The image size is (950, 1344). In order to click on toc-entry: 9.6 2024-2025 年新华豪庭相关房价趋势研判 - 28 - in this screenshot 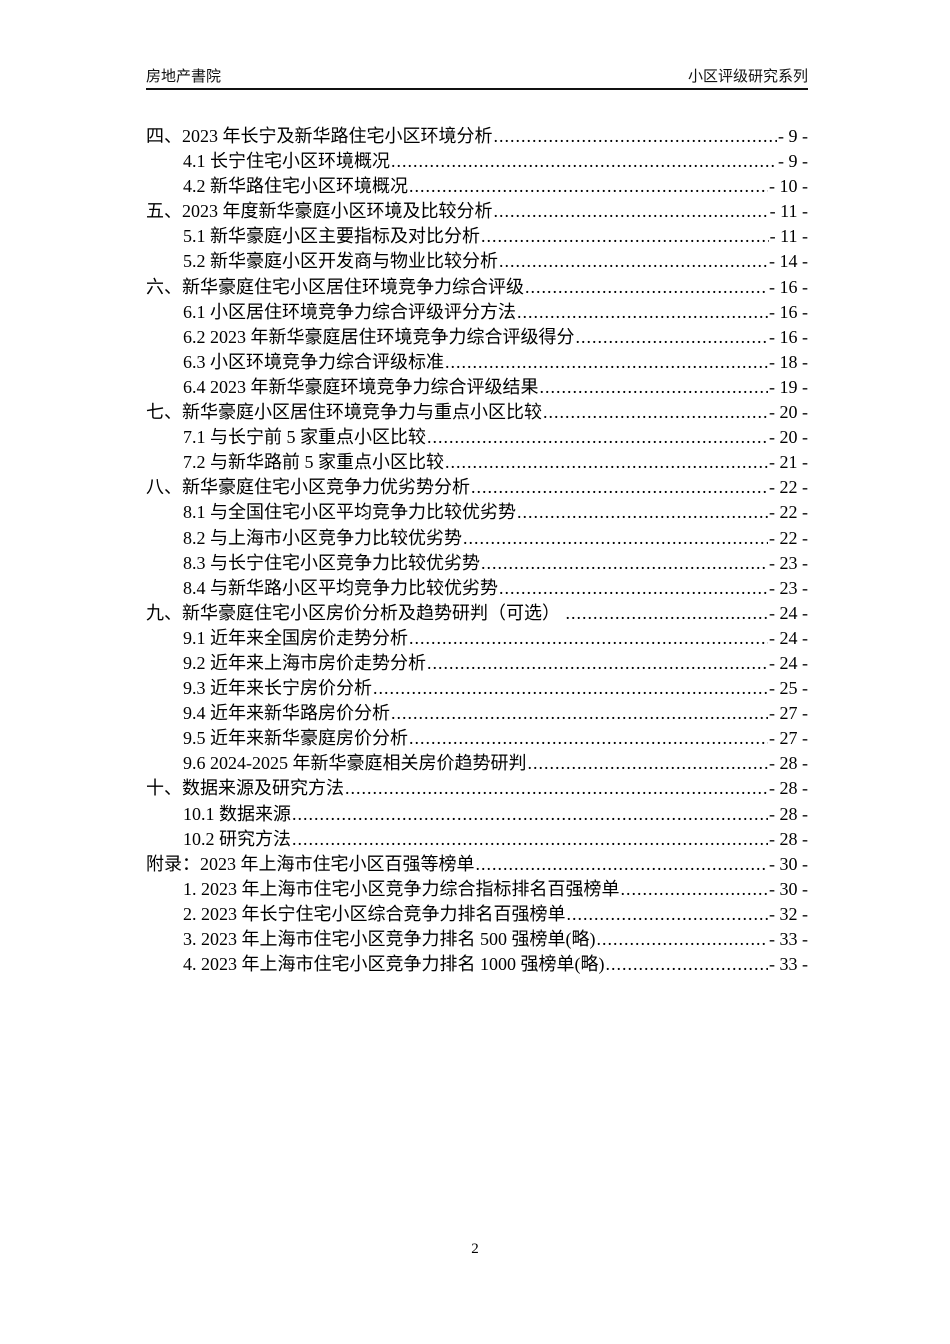, I will do `click(477, 763)`.